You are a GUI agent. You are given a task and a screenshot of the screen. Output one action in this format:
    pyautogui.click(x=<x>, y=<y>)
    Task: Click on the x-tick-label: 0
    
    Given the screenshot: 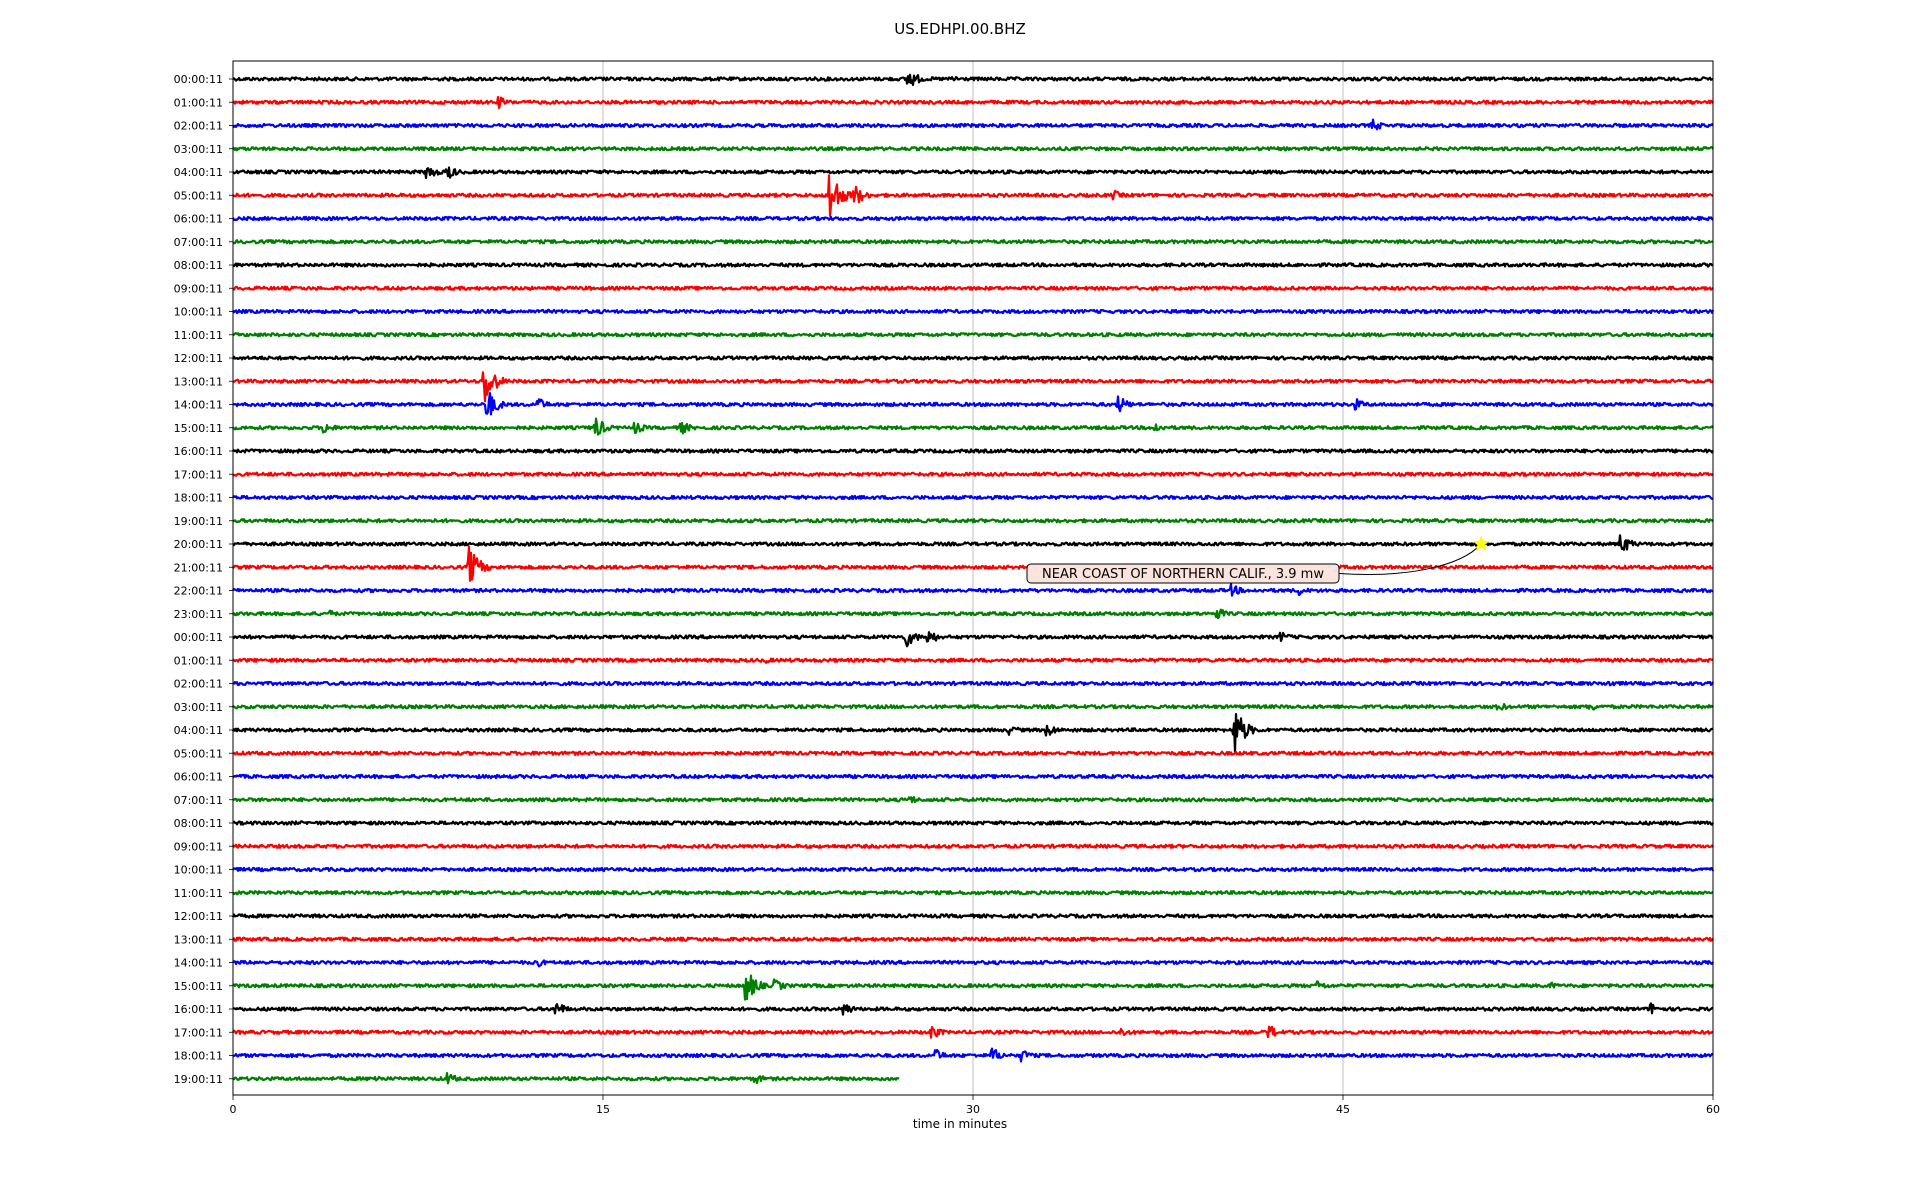 What is the action you would take?
    pyautogui.click(x=233, y=1109)
    